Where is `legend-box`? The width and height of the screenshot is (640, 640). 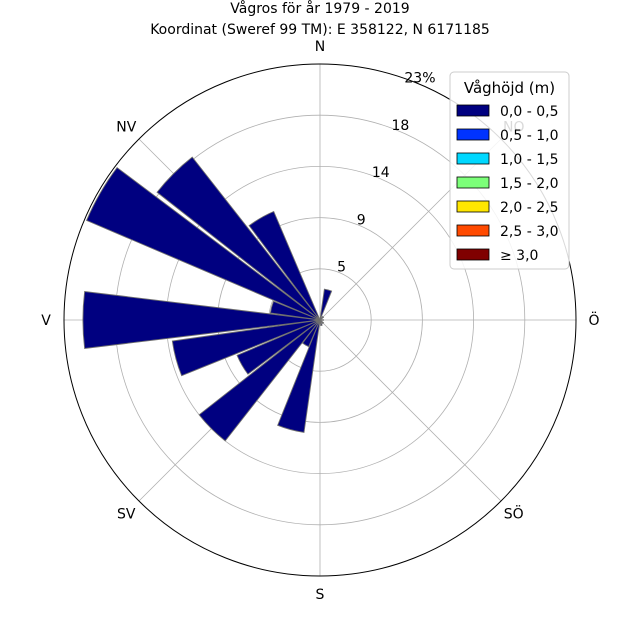 legend-box is located at coordinates (509, 170).